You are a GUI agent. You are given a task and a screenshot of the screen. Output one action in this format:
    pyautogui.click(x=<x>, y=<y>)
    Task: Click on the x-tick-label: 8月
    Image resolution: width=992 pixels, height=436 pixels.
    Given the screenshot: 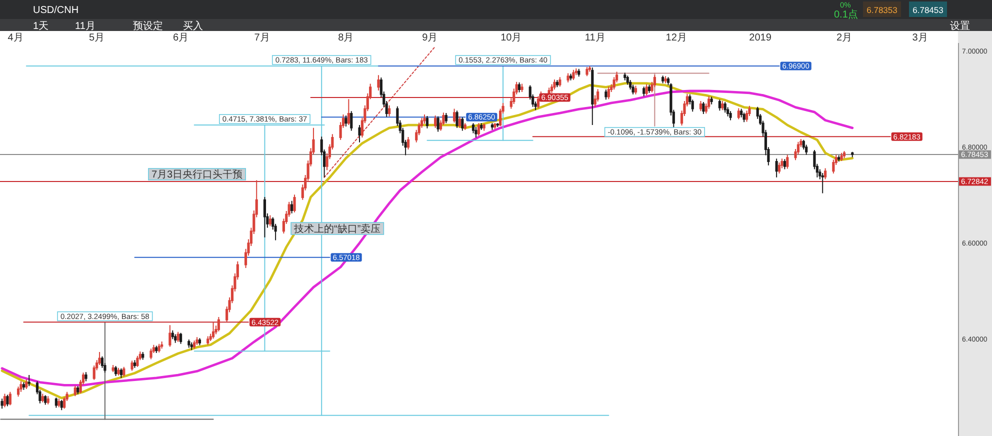 What is the action you would take?
    pyautogui.click(x=346, y=38)
    